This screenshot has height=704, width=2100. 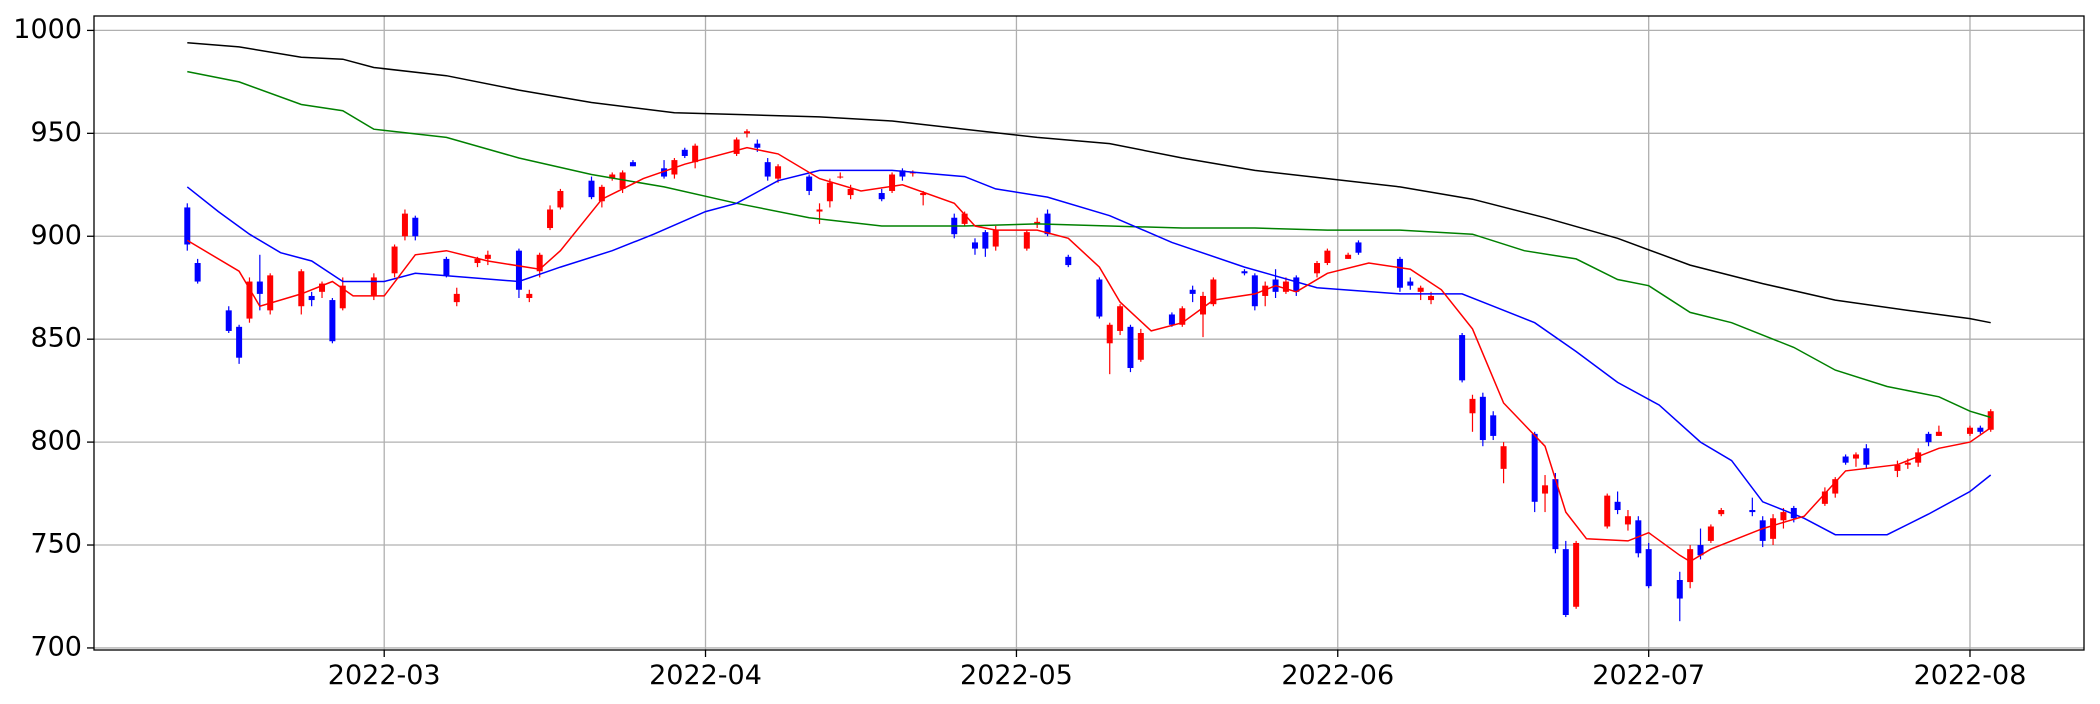 I want to click on y-tick-label: 850, so click(x=56, y=338).